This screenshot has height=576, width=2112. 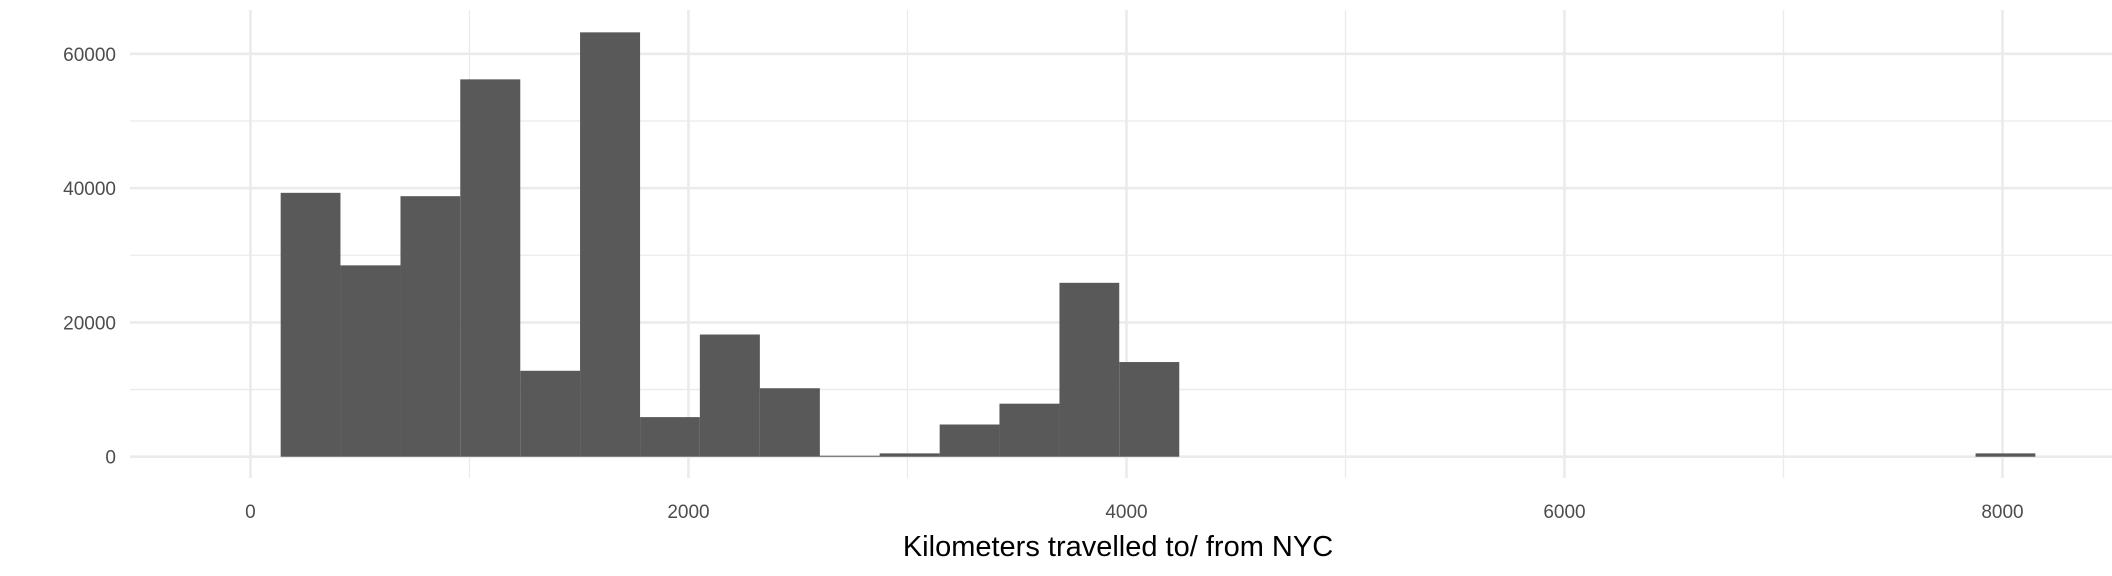 What do you see at coordinates (89, 257) in the screenshot?
I see `y-axis-tick-labels: 0 20000 40000 60000` at bounding box center [89, 257].